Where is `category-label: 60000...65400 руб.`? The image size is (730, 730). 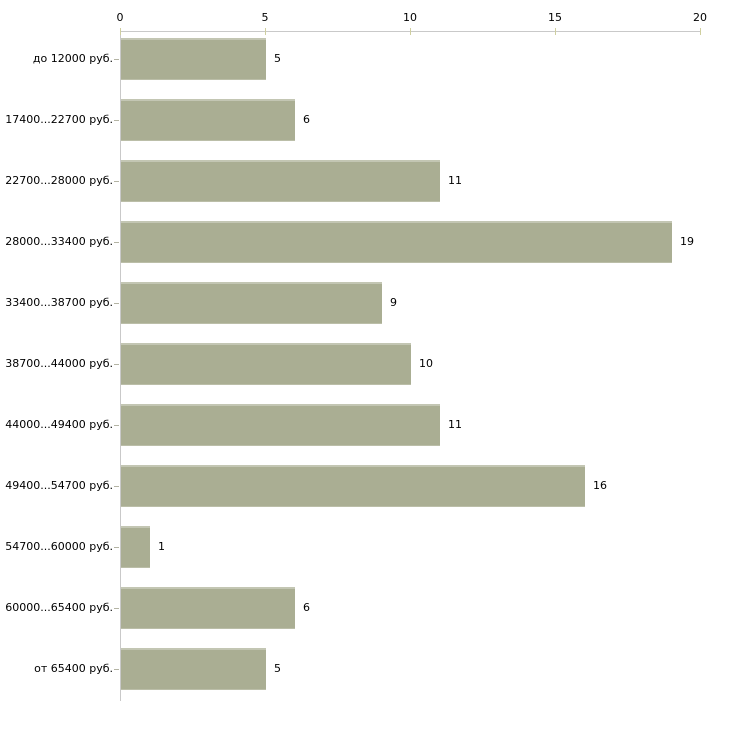
category-label: 60000...65400 руб. is located at coordinates (59, 607).